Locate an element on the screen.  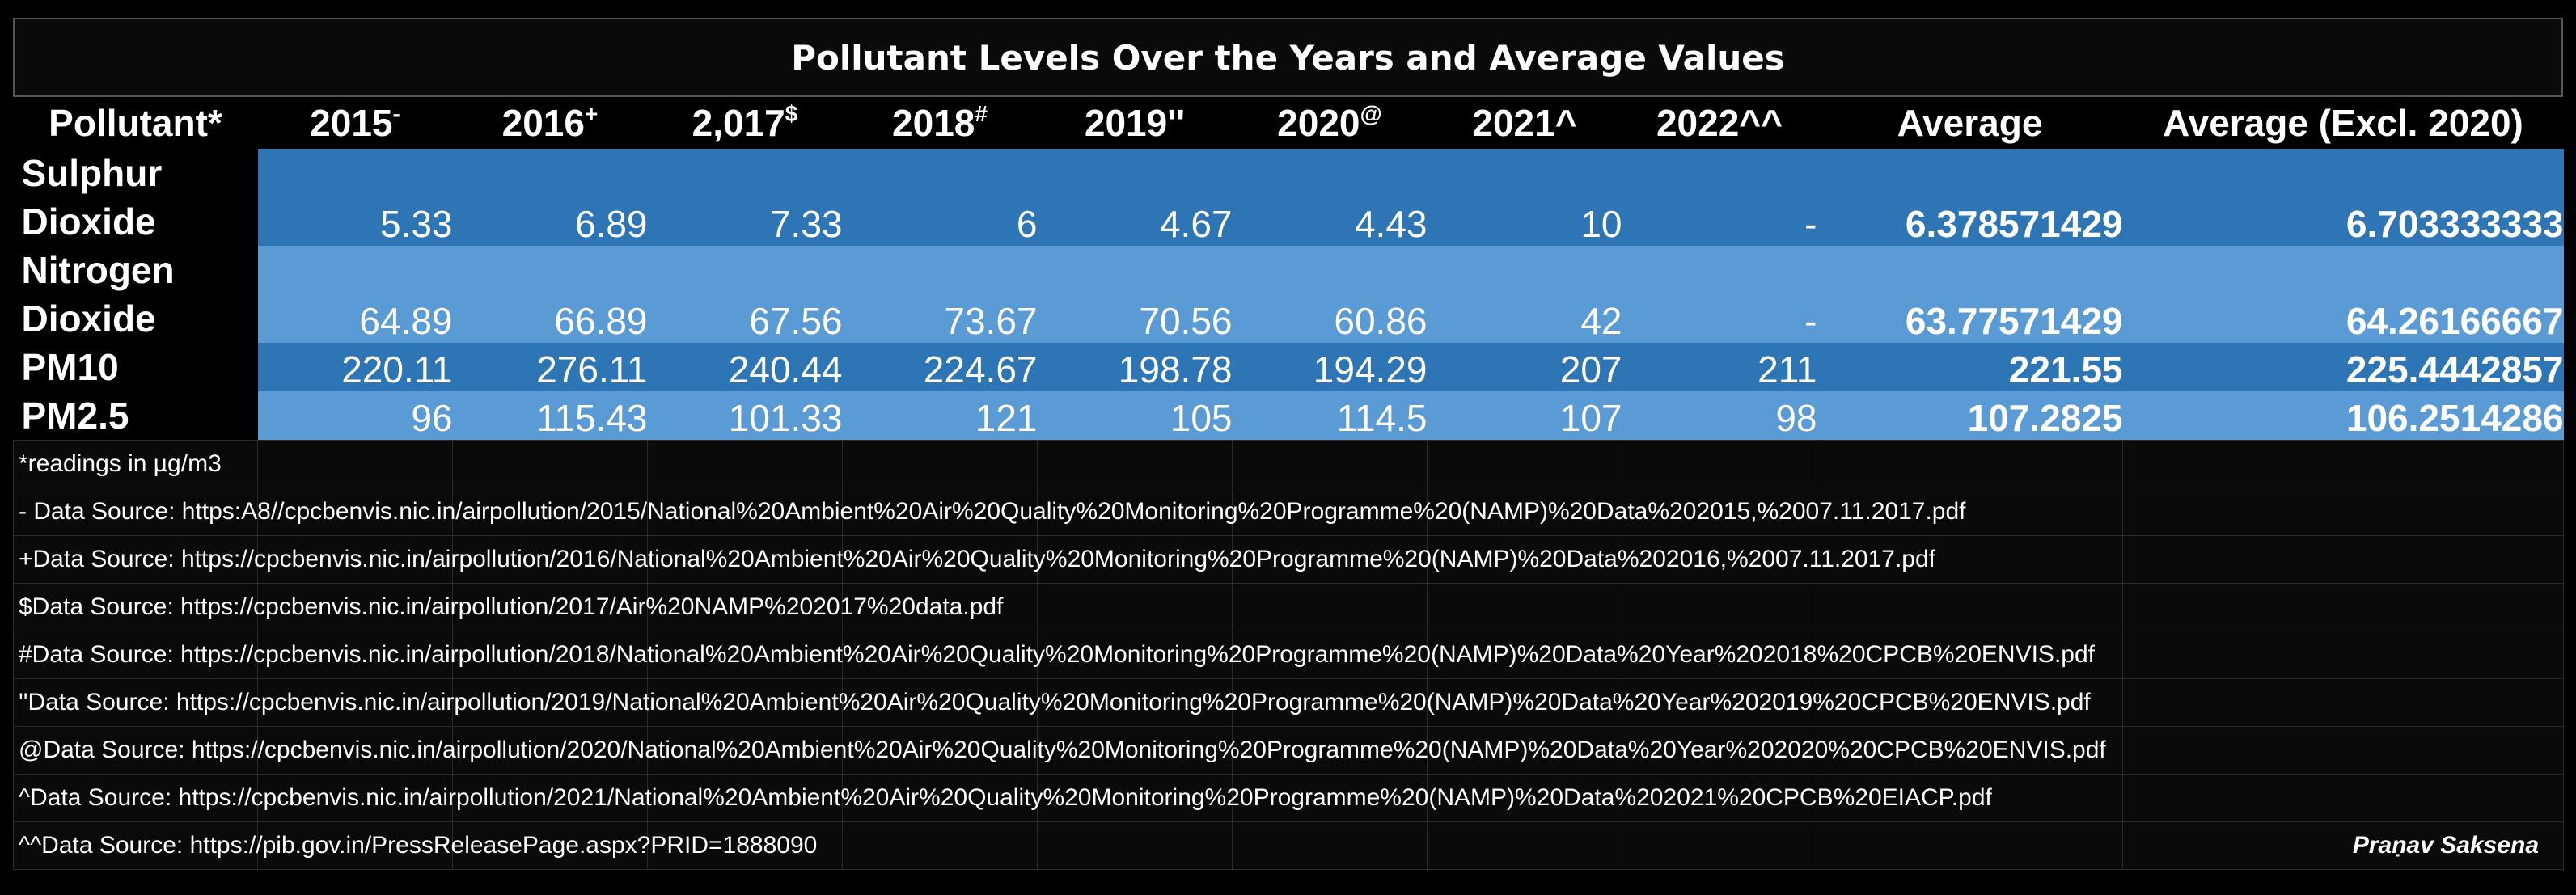
table-cell: 67.56 is located at coordinates (745, 294).